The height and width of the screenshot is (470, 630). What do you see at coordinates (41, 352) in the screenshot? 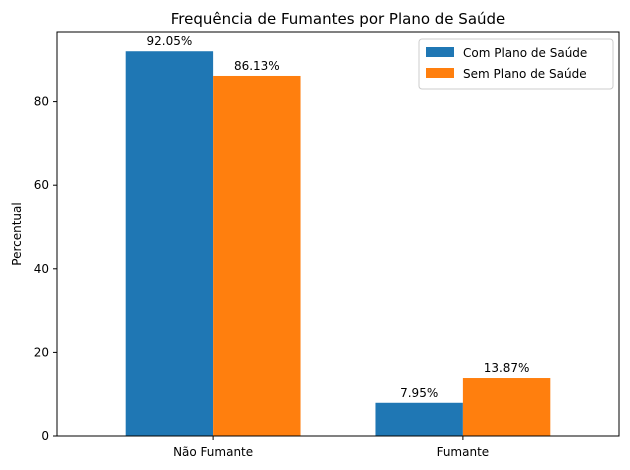
I see `y-tick-label: 20` at bounding box center [41, 352].